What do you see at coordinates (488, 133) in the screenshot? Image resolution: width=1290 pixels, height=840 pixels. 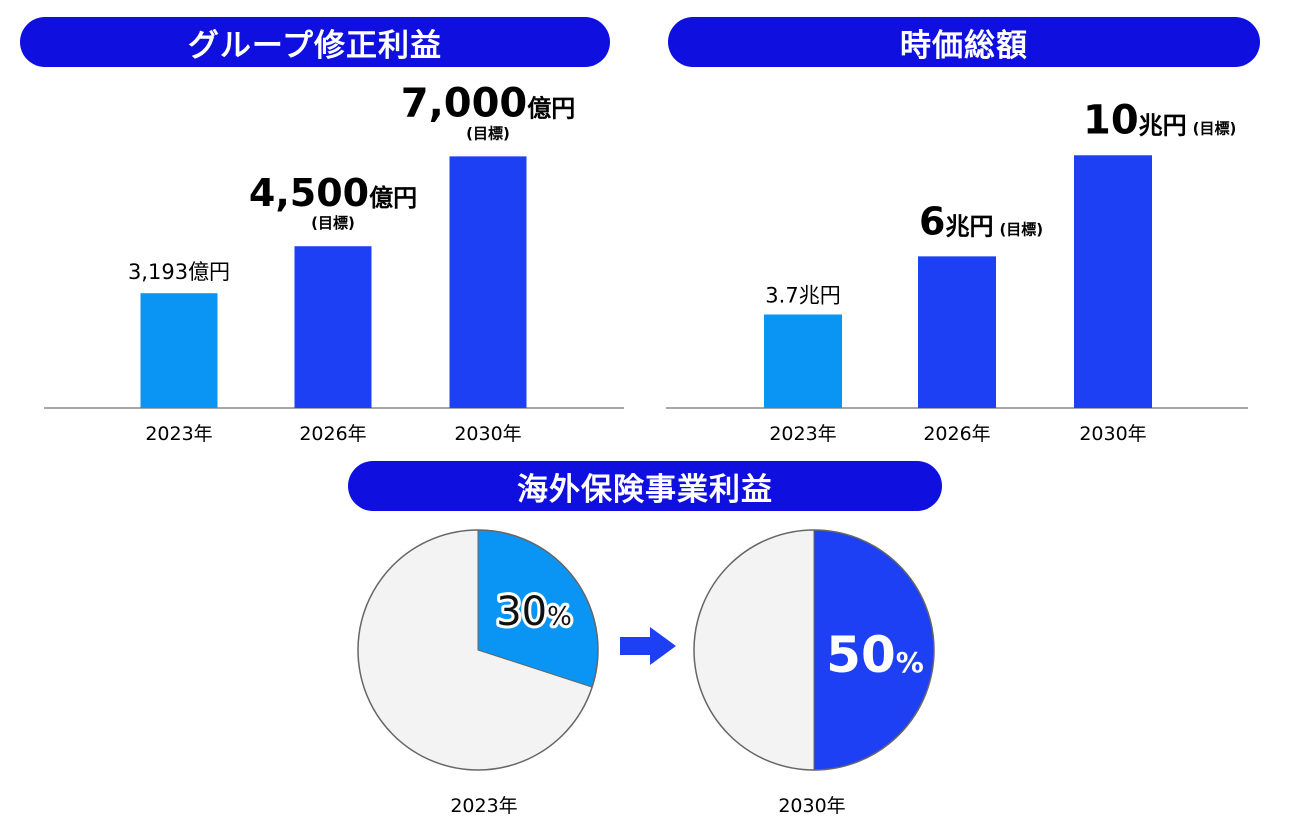 I see `target-note-2030: (目標)` at bounding box center [488, 133].